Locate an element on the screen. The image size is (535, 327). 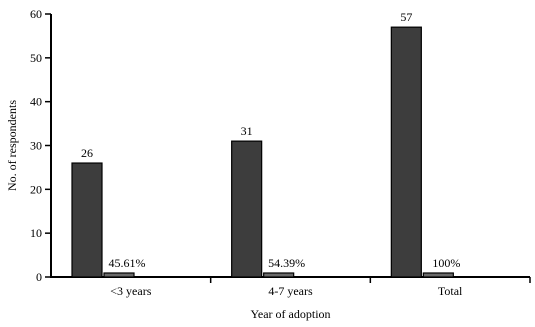
y-tick-label: 50 is located at coordinates (36, 58).